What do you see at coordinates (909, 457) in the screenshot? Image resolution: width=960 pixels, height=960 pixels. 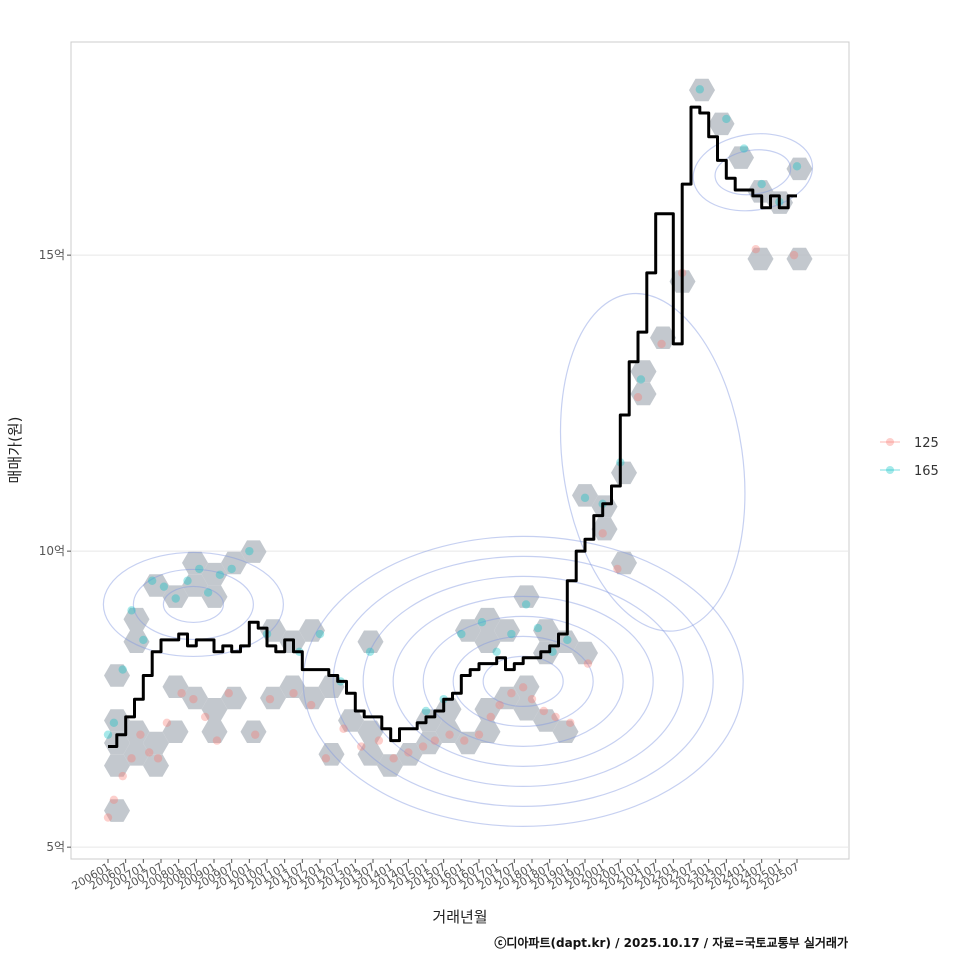 I see `legend: 125 165` at bounding box center [909, 457].